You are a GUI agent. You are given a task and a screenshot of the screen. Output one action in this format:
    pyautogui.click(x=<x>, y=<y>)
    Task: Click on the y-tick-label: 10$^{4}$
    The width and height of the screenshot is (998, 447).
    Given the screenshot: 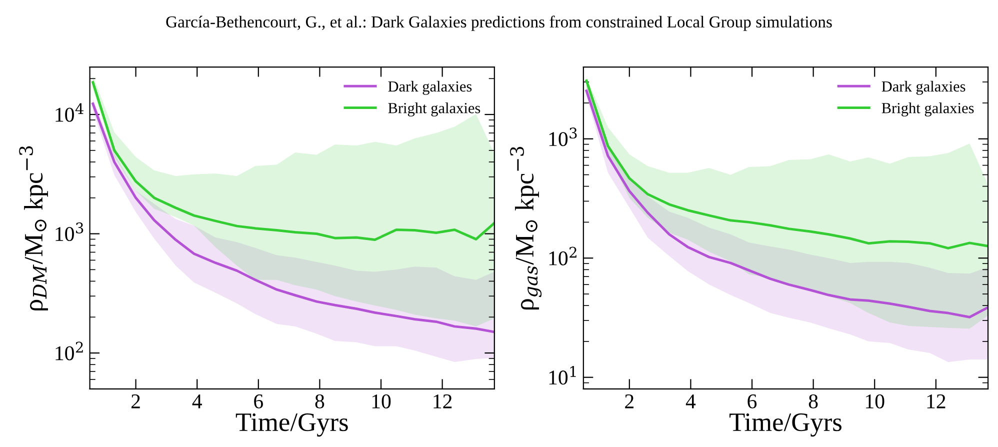 What is the action you would take?
    pyautogui.click(x=70, y=112)
    